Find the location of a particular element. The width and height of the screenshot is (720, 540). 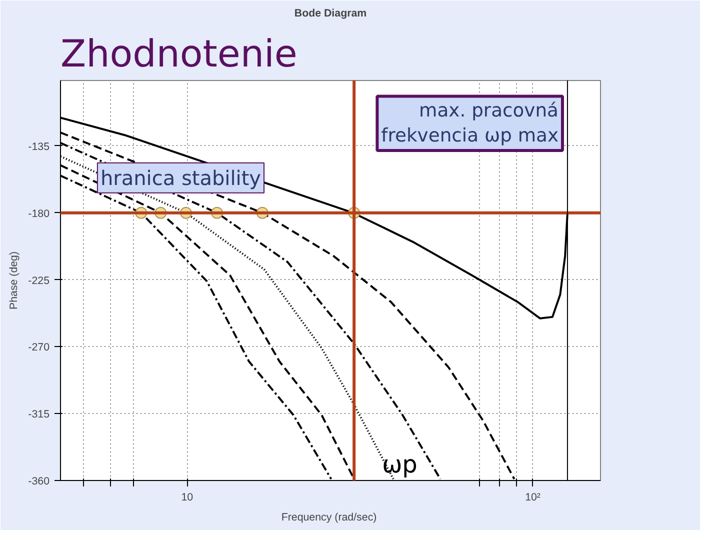

chart-title: Zhodnotenie is located at coordinates (179, 54).